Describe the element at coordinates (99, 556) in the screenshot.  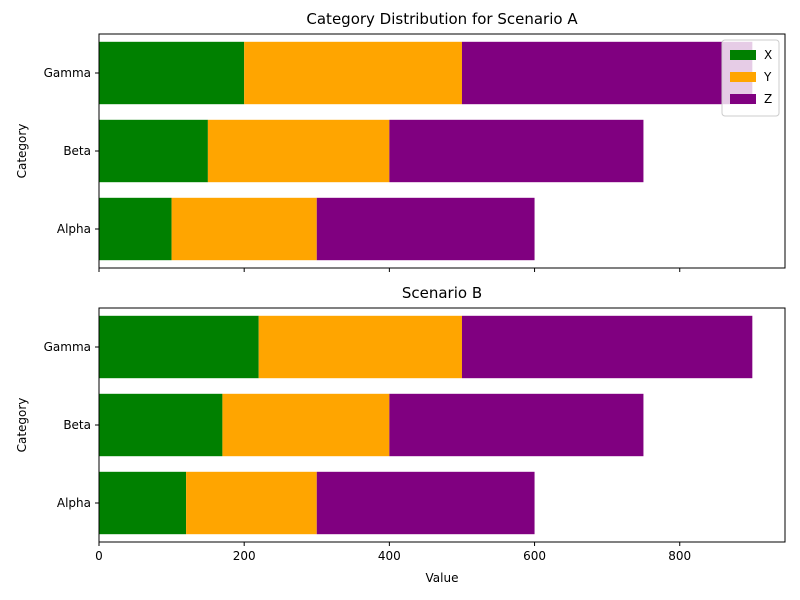
I see `x-tick-label: 0` at that location.